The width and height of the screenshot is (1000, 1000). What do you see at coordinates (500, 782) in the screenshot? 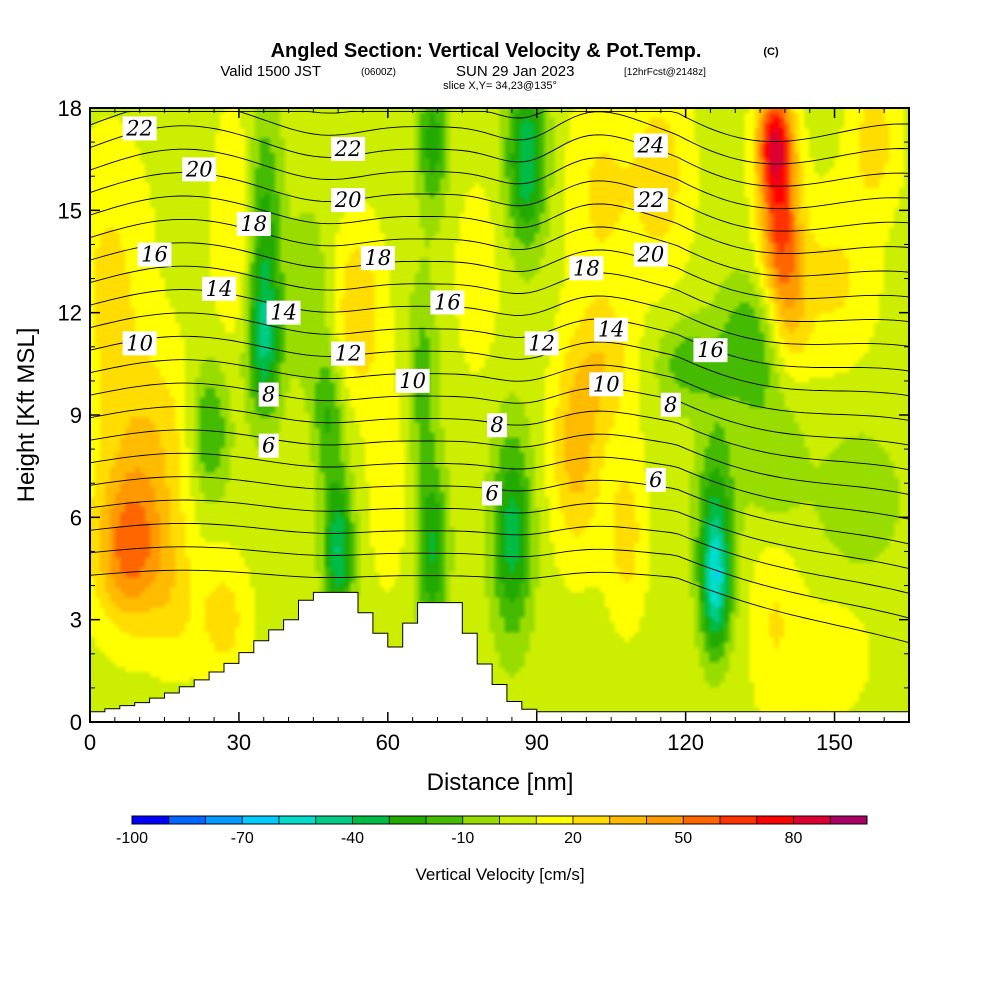
I see `x-axis-title: Distance [nm]` at bounding box center [500, 782].